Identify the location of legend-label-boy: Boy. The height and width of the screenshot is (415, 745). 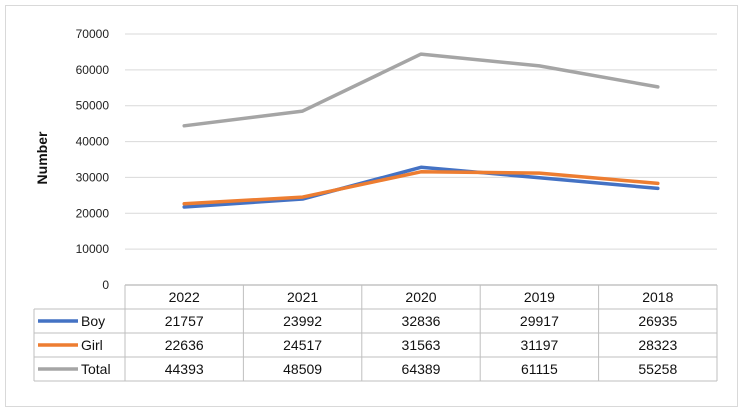
(93, 321).